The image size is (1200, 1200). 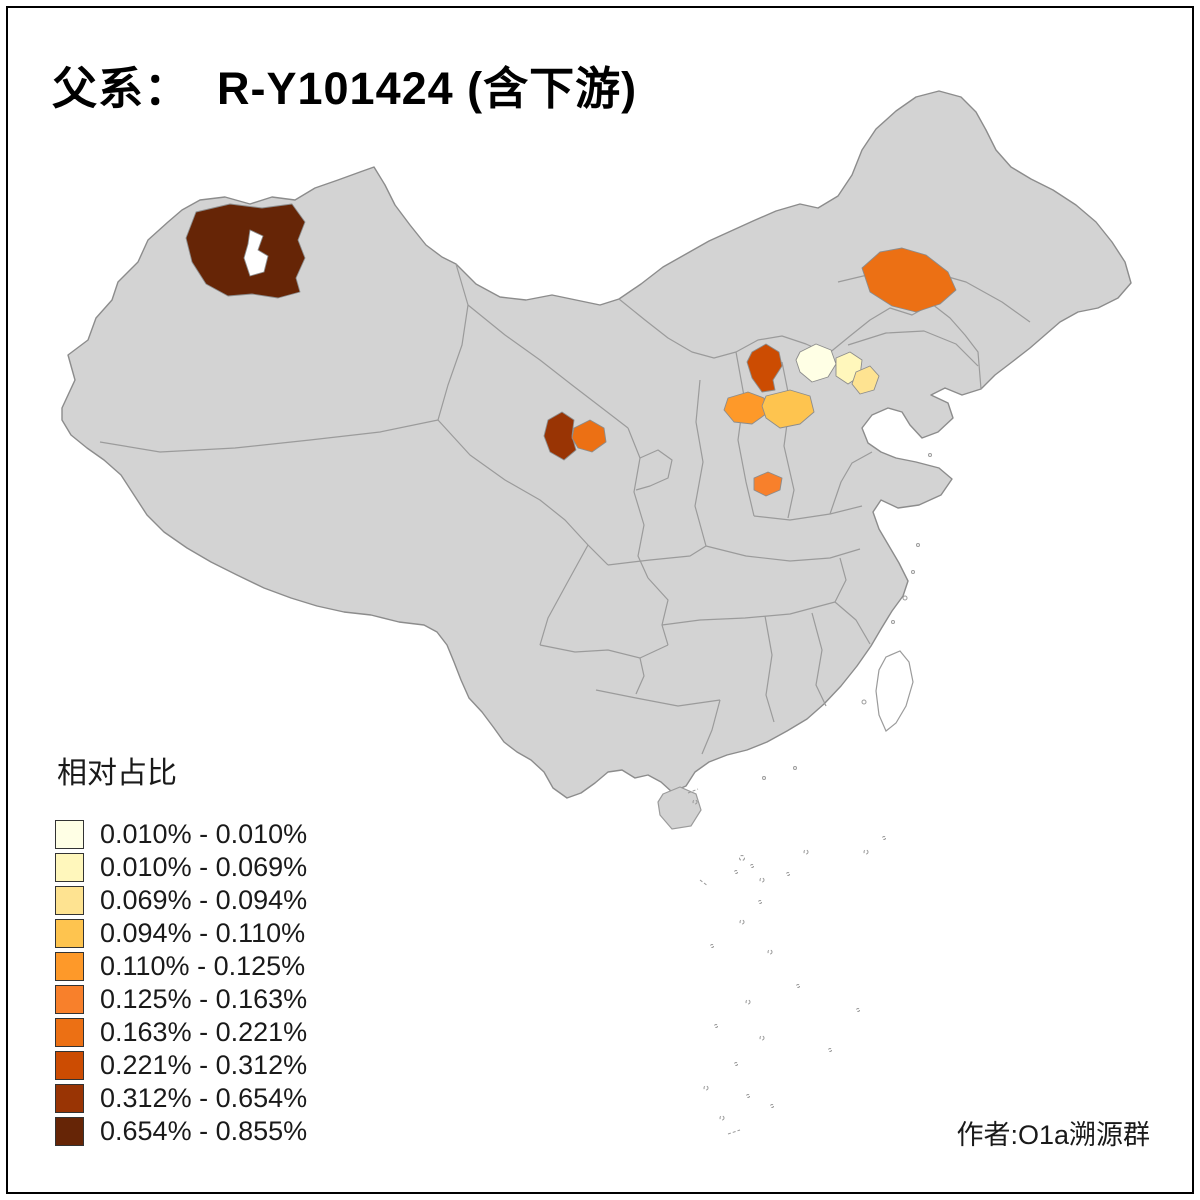 I want to click on south-china-sea-islands, so click(x=786, y=961).